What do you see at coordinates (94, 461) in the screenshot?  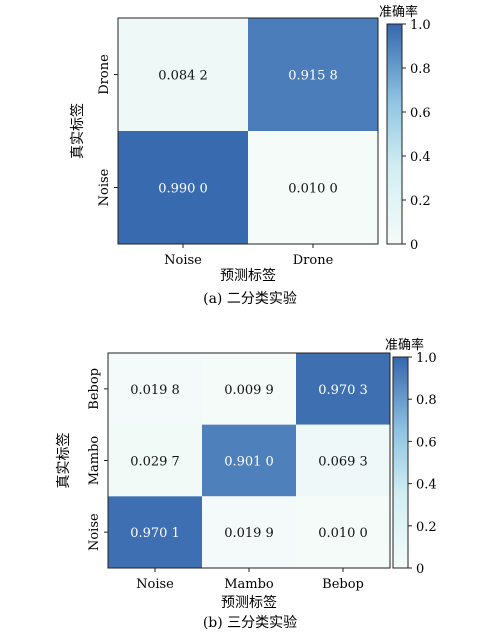 I see `y-tick-label: Mambo` at bounding box center [94, 461].